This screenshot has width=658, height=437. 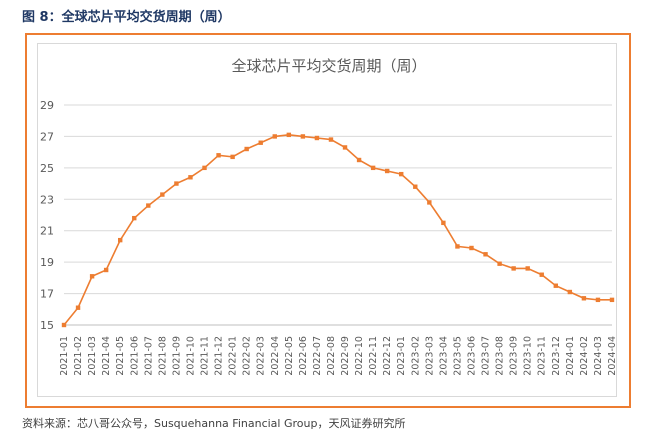 What do you see at coordinates (247, 356) in the screenshot?
I see `x-tick-label: 2022-02` at bounding box center [247, 356].